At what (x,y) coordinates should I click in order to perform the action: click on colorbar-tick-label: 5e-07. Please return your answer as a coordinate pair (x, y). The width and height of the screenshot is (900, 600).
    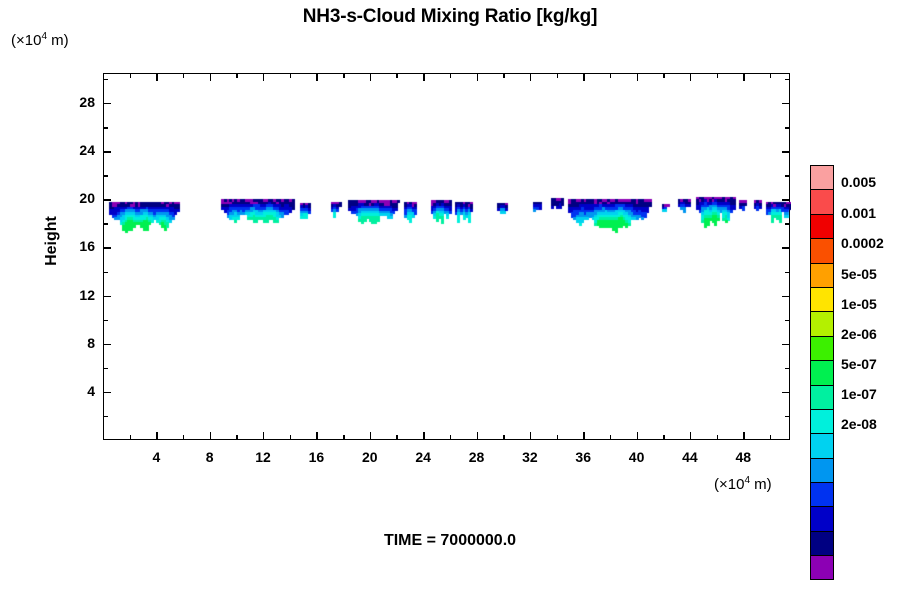
    Looking at the image, I should click on (859, 364).